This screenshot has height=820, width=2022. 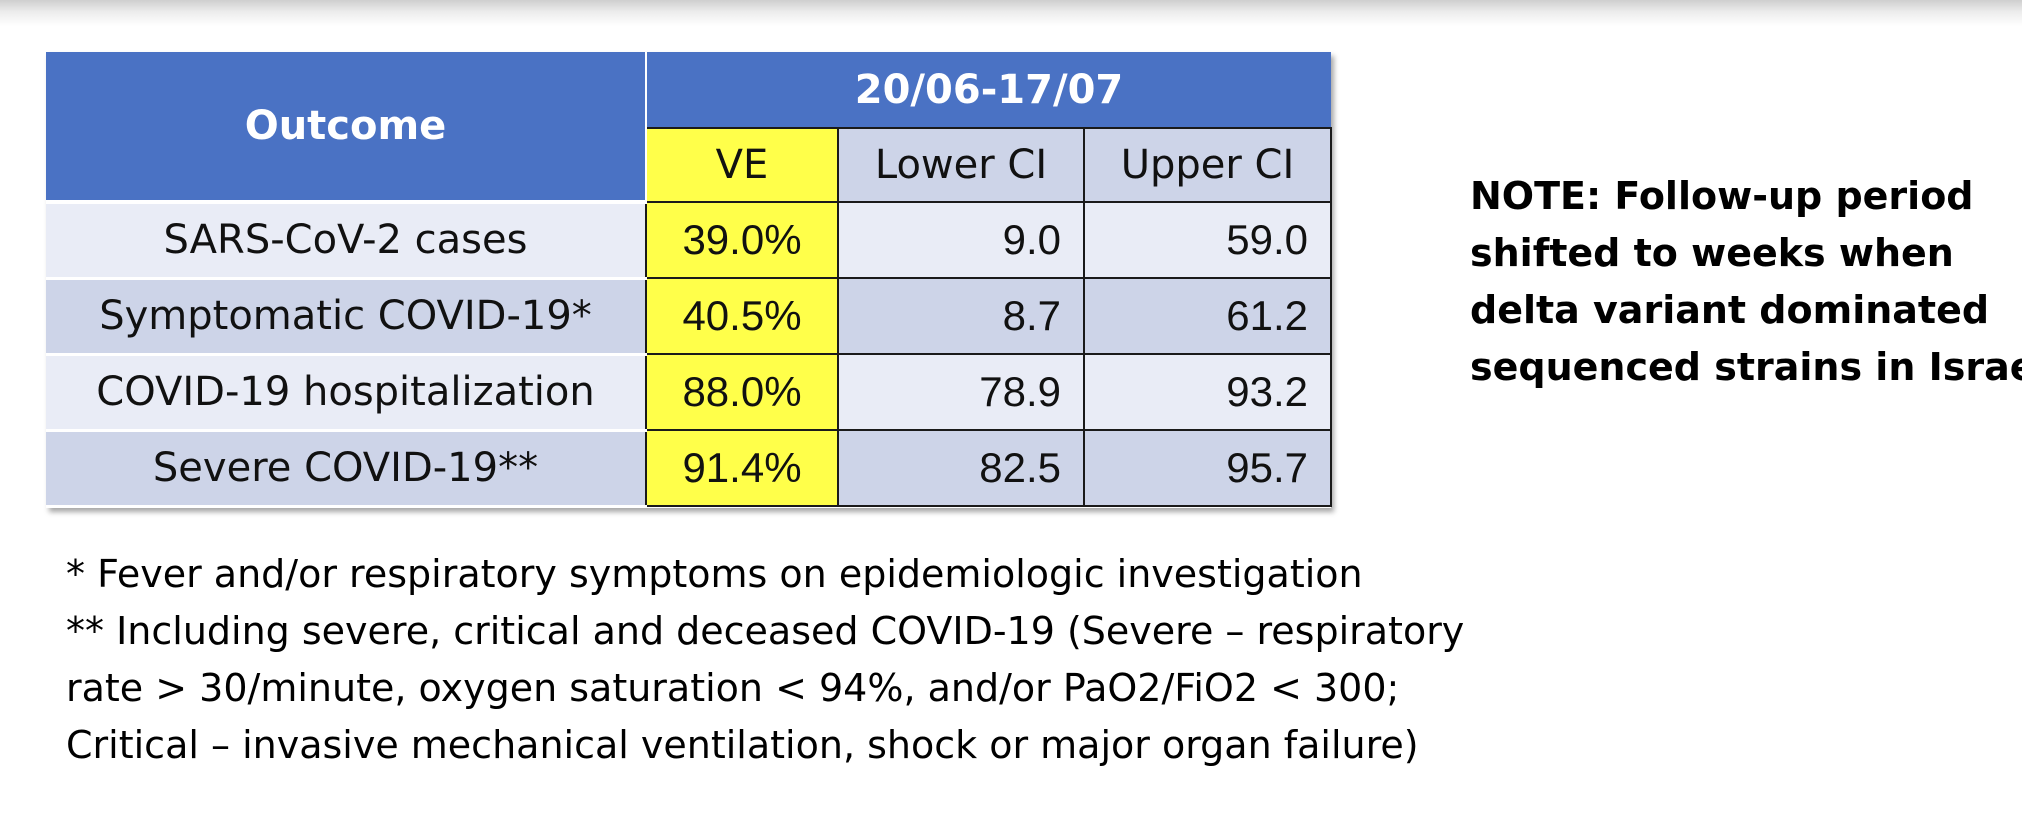 I want to click on outcome-cell: Severe COVID-19**, so click(x=346, y=469).